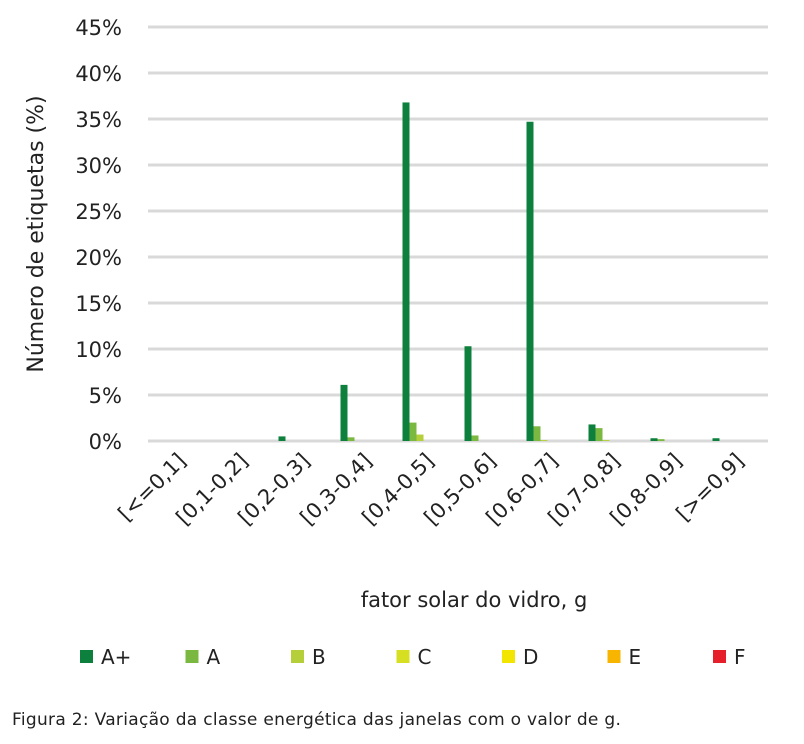 The image size is (804, 744). Describe the element at coordinates (282, 438) in the screenshot. I see `bar-A+-2` at that location.